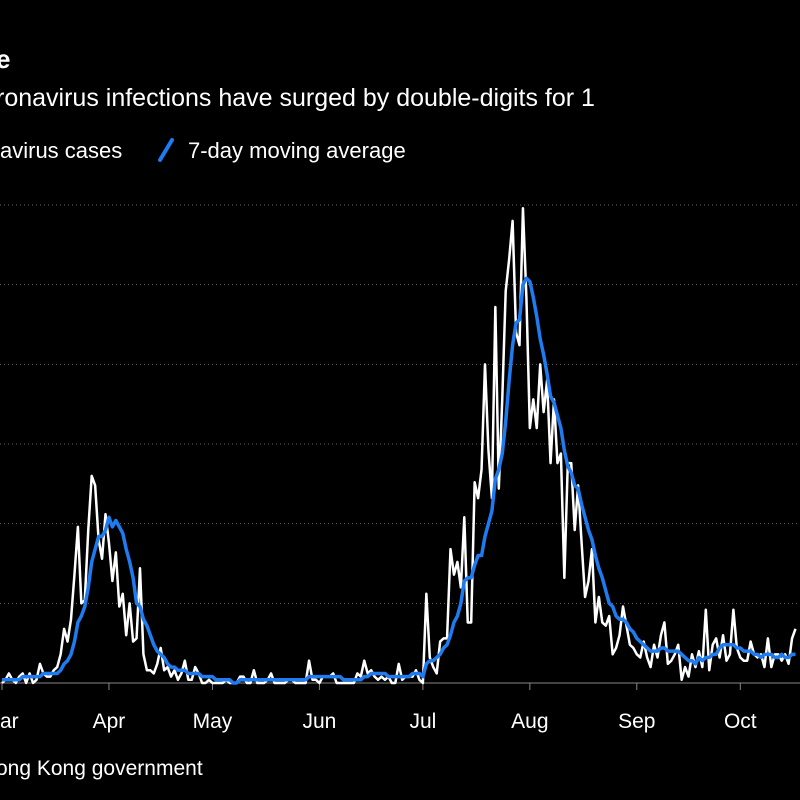  Describe the element at coordinates (9, 721) in the screenshot. I see `x-tick-label: ar` at that location.